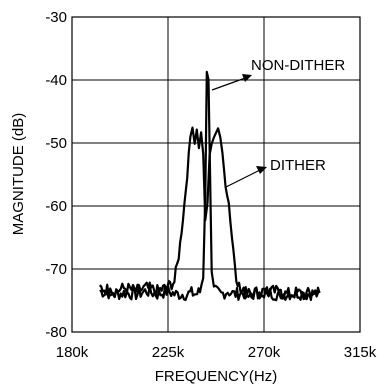 This screenshot has width=377, height=386. What do you see at coordinates (298, 65) in the screenshot?
I see `annotation-non-dither: NON-DITHER` at bounding box center [298, 65].